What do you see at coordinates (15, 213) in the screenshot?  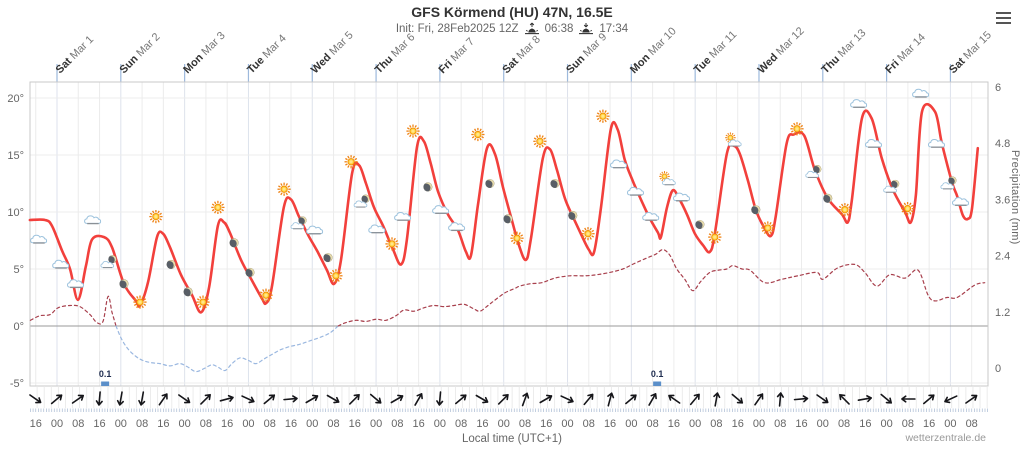 I see `y-left-tick-label: 10°` at bounding box center [15, 213].